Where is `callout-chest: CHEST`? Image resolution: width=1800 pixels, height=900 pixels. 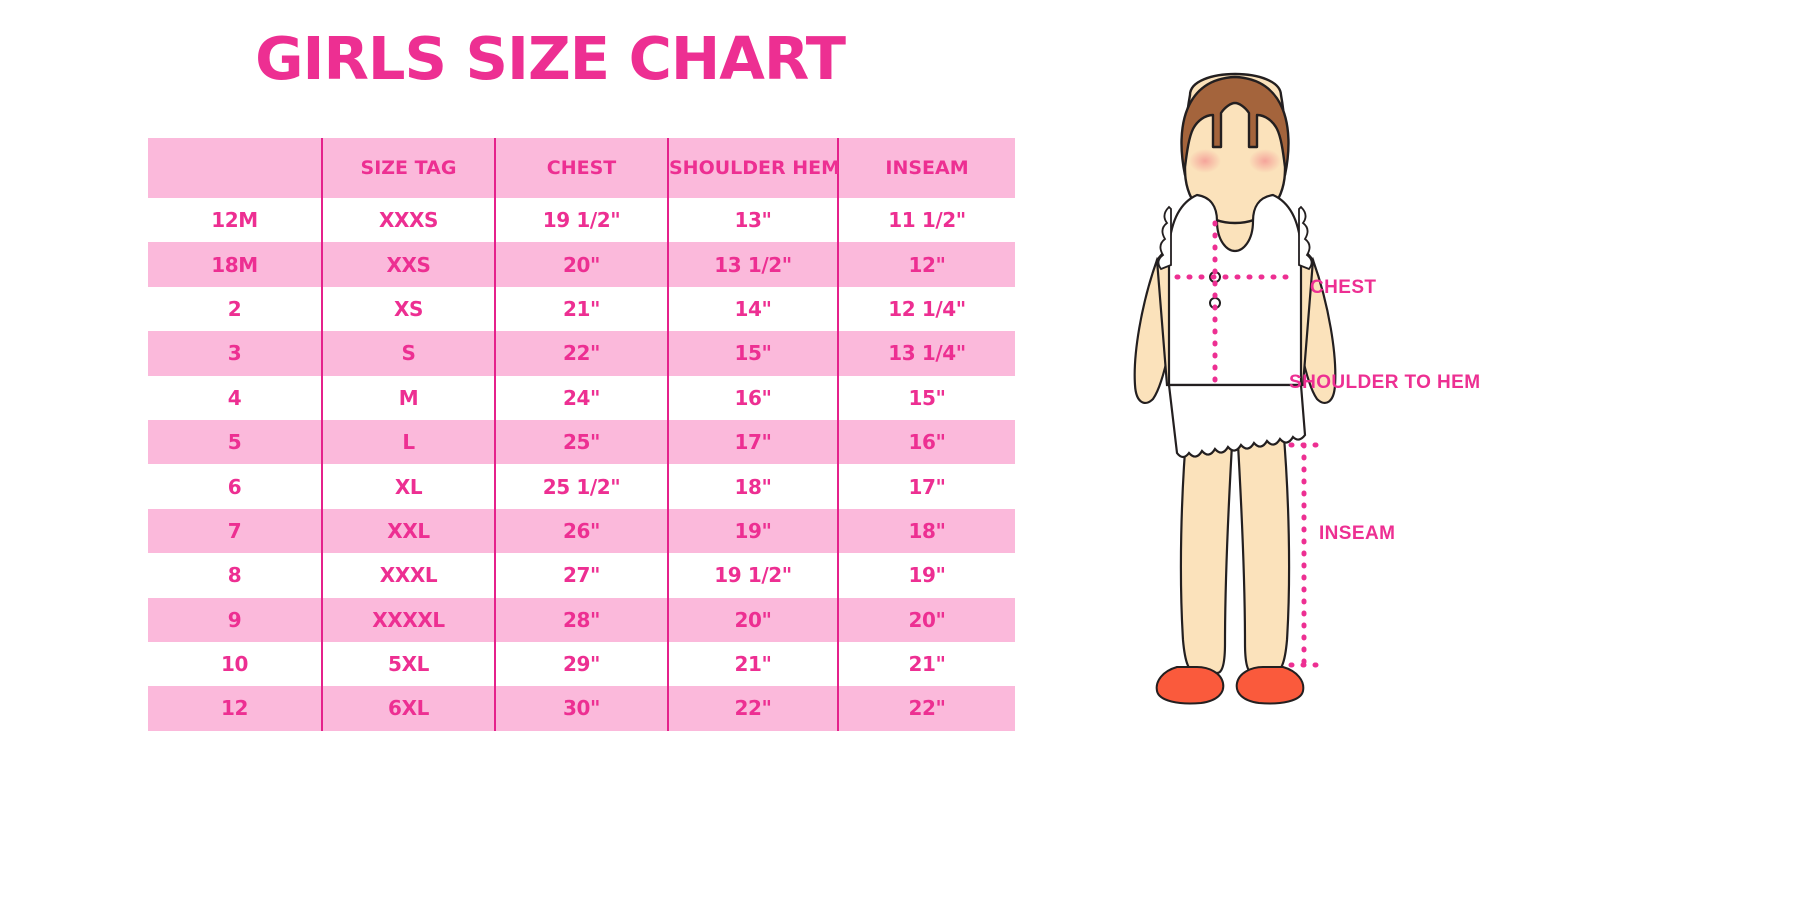
callout-chest: CHEST is located at coordinates (1343, 287).